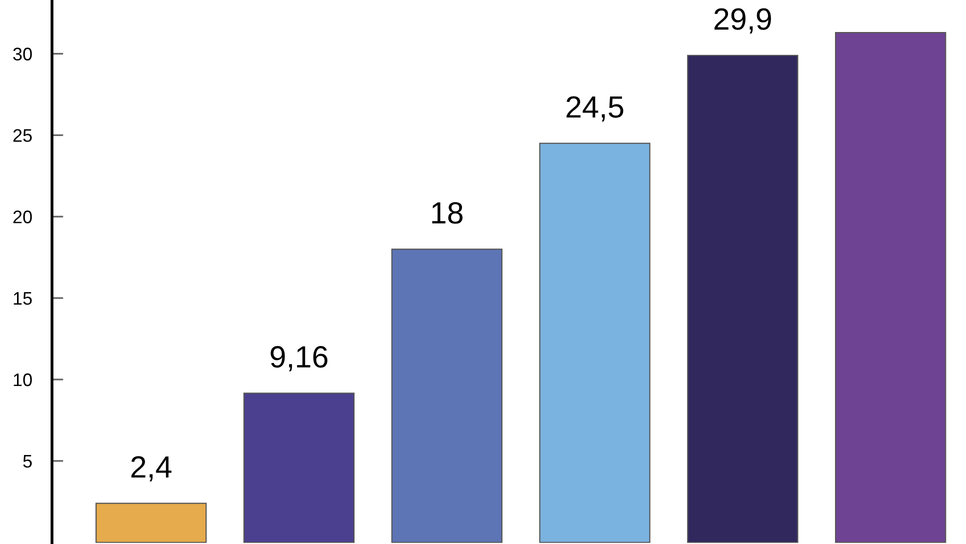  What do you see at coordinates (27, 461) in the screenshot?
I see `y-tick-label: 5` at bounding box center [27, 461].